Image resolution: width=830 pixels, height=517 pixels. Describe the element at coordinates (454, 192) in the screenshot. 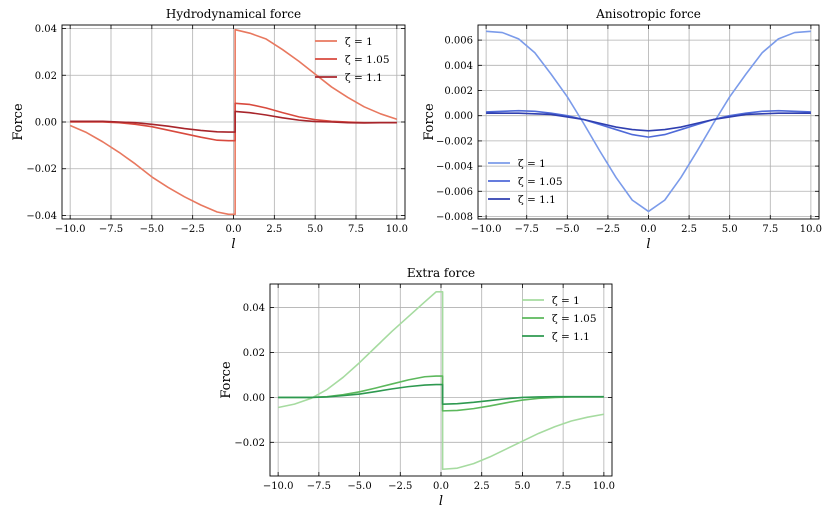

I see `y-tick-label: −0.006` at that location.